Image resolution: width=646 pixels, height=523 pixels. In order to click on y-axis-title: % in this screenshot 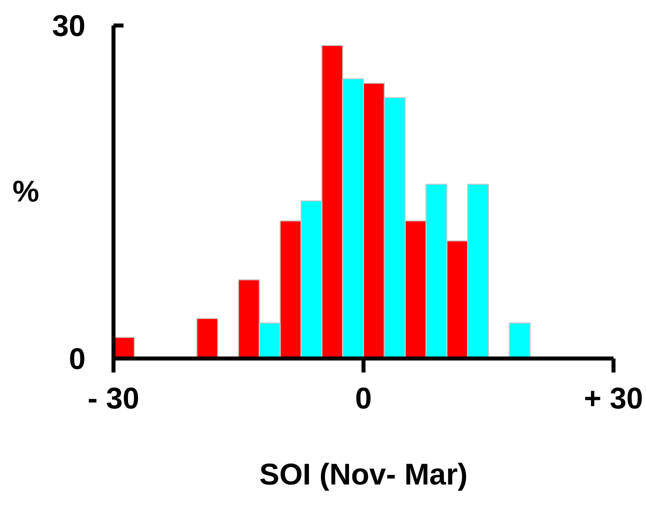, I will do `click(26, 192)`.